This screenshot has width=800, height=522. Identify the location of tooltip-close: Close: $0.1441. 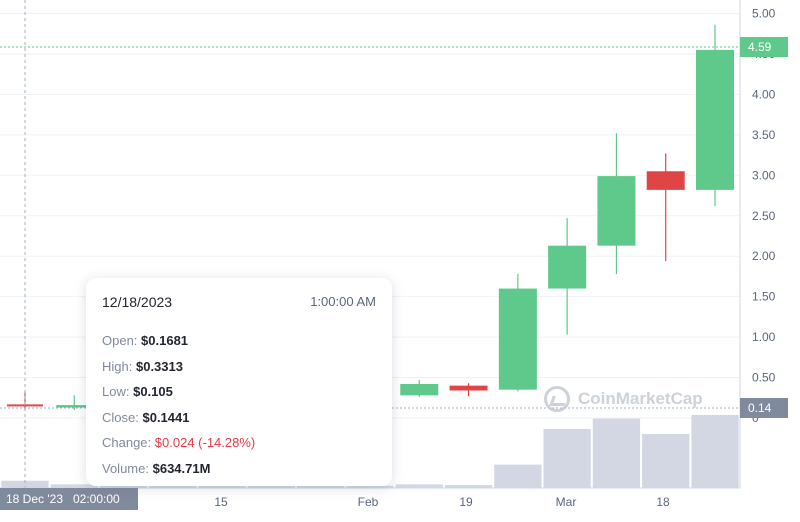
(146, 417).